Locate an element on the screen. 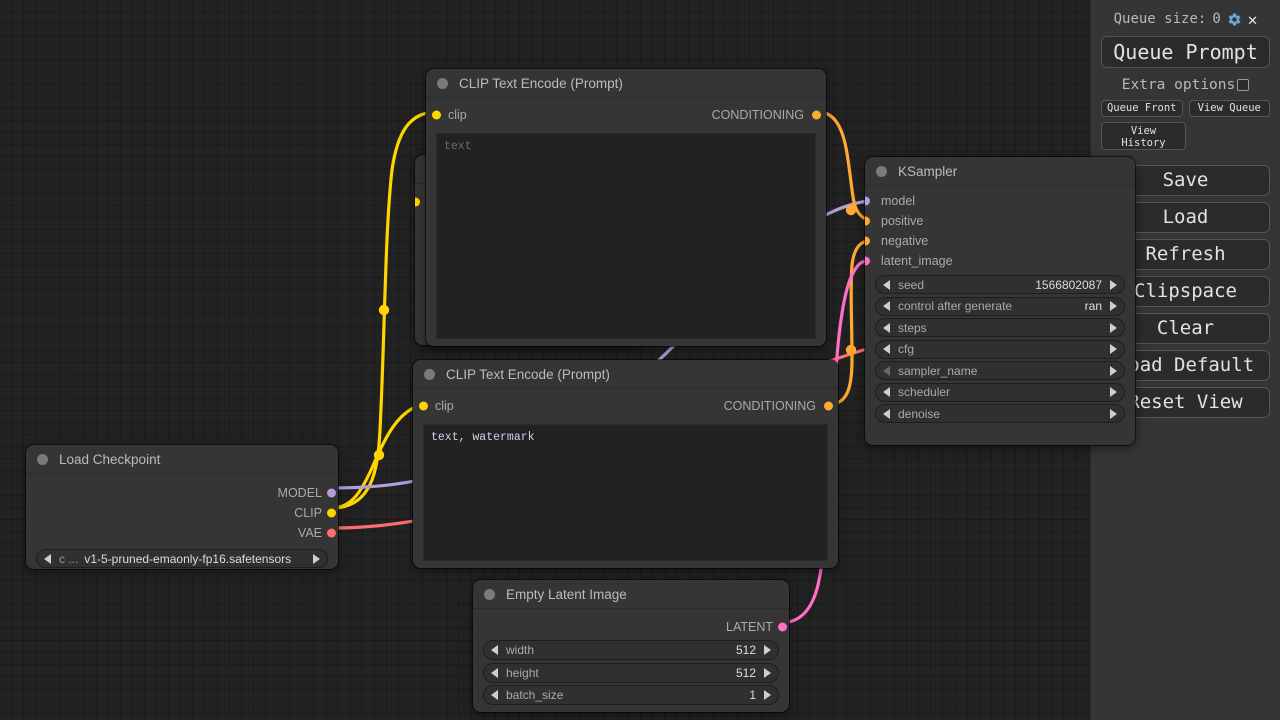  slot-model-output: MODEL is located at coordinates (182, 493).